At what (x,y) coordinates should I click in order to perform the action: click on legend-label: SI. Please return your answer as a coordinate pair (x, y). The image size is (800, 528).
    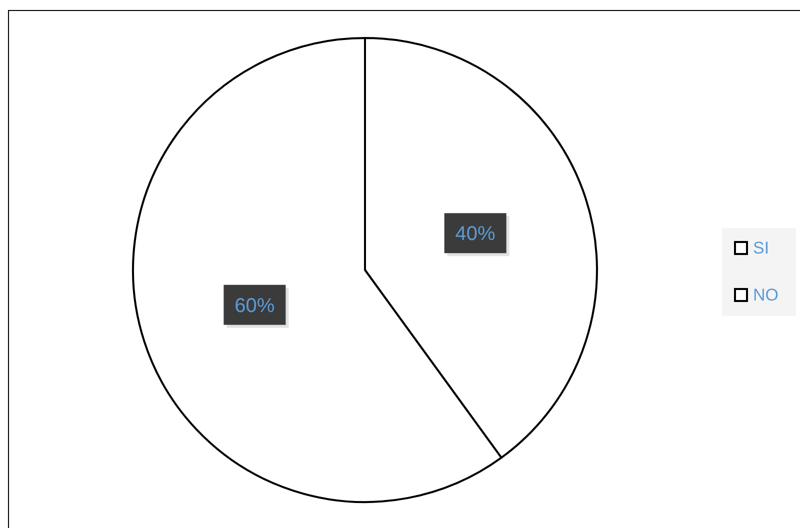
    Looking at the image, I should click on (761, 248).